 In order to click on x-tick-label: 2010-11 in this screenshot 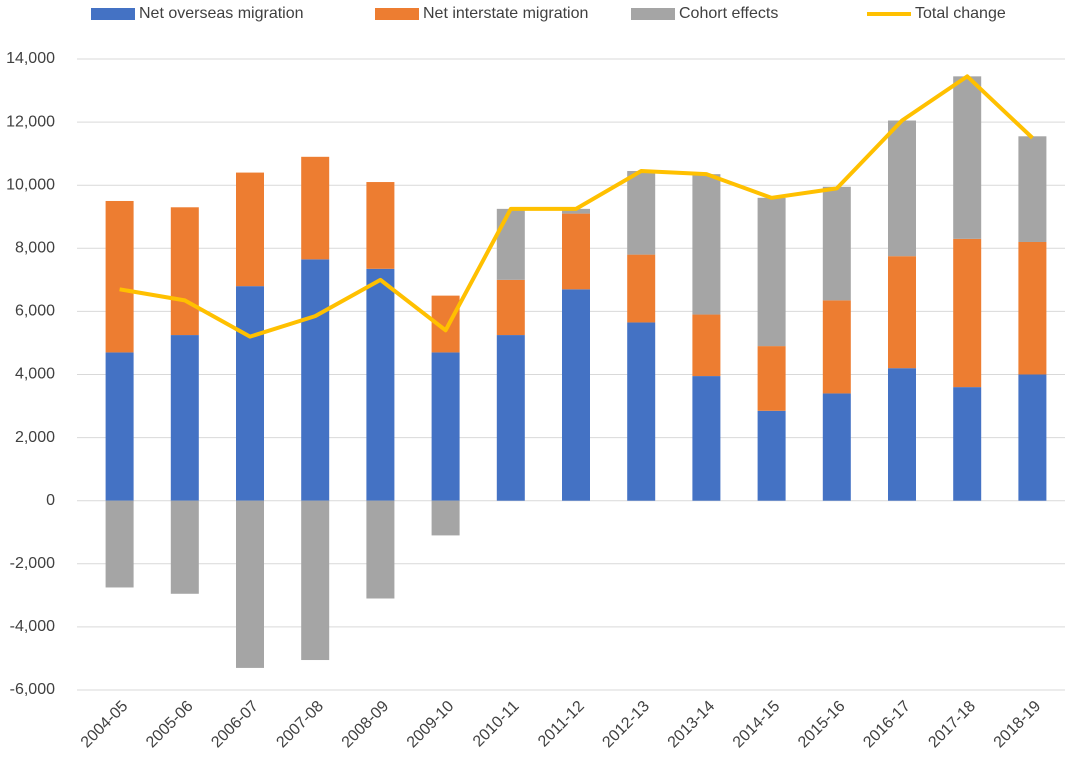, I will do `click(496, 724)`.